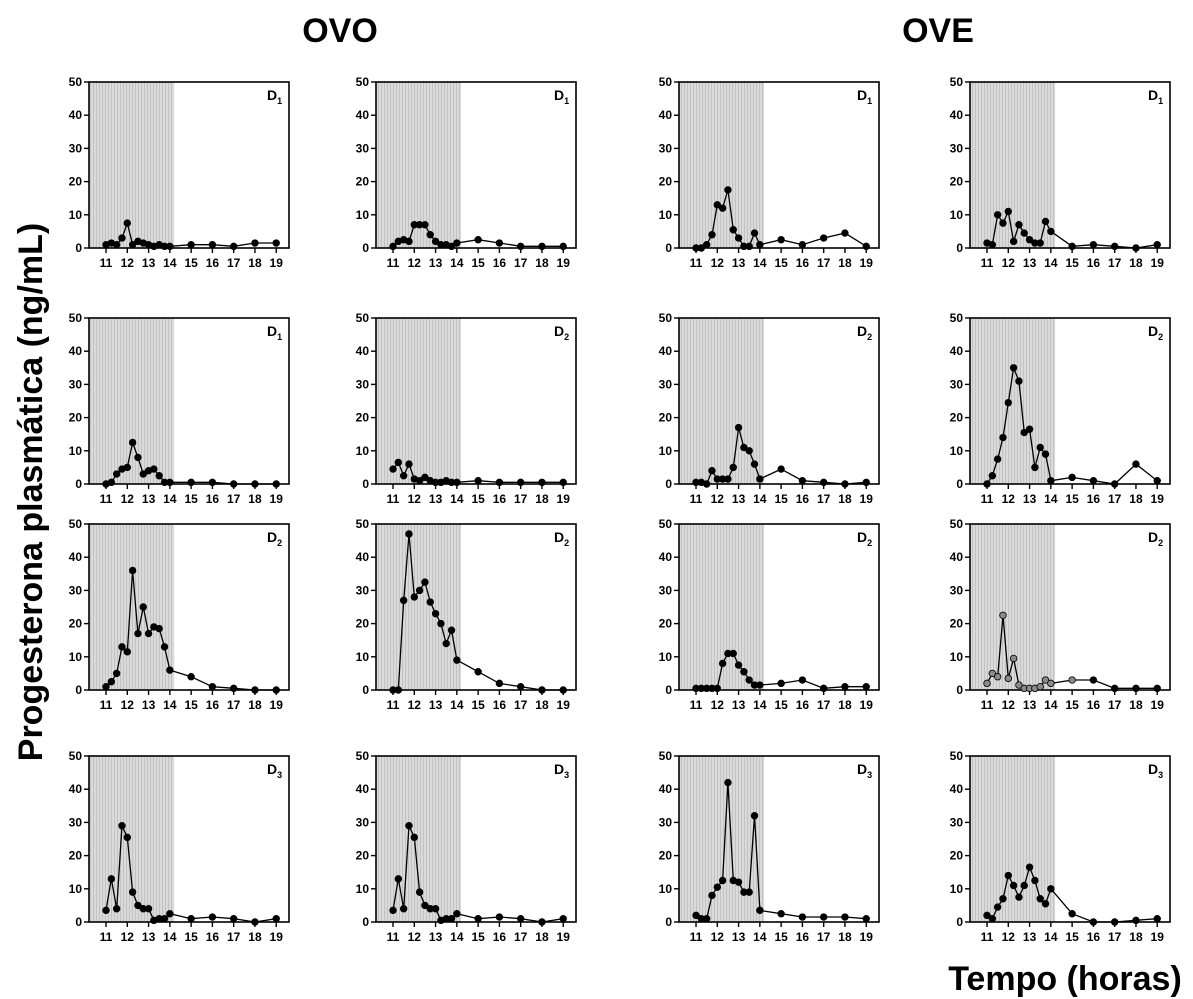 This screenshot has height=999, width=1193. I want to click on chart-panel-9: 0 10 20 30 40 50 11 12 13 14 15 16 17 18 19 D2, so click(179, 614).